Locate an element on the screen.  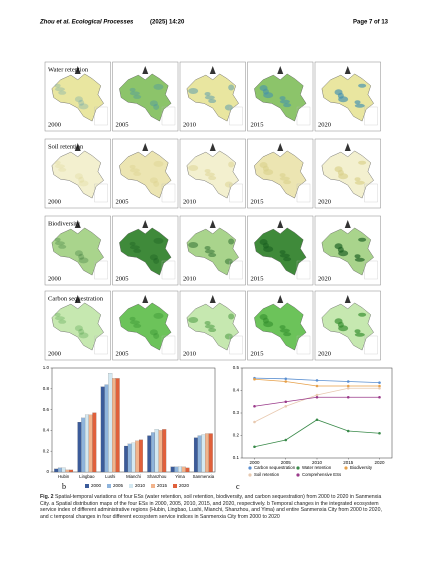
map-year: 2020 is located at coordinates (324, 124).